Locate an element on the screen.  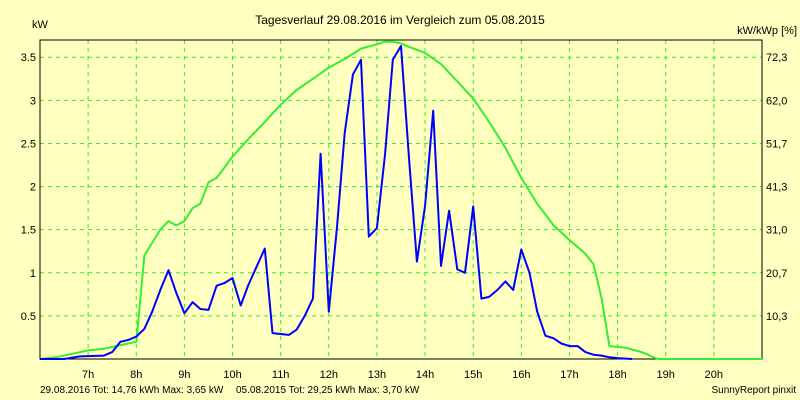
x-tick-label: 14h is located at coordinates (425, 375).